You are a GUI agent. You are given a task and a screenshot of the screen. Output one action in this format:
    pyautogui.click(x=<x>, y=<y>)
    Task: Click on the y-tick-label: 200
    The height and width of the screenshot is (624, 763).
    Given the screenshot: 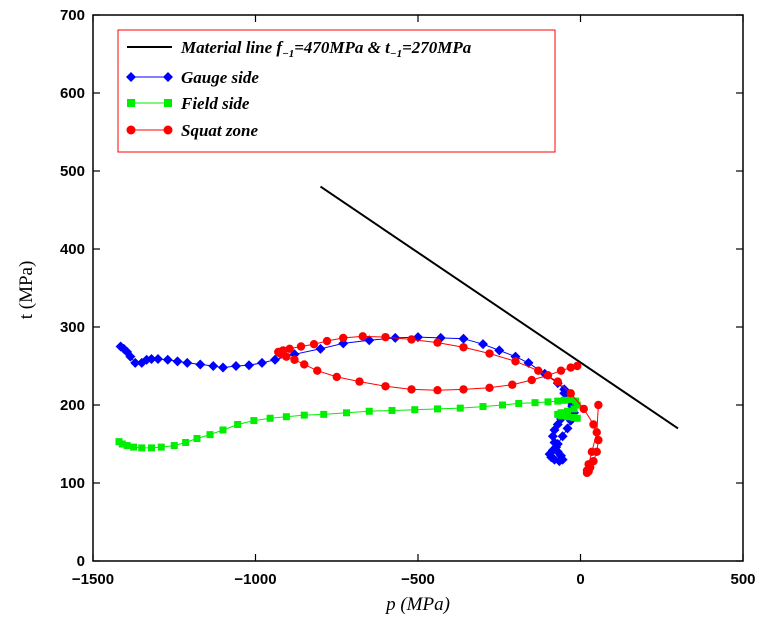 What is the action you would take?
    pyautogui.click(x=72, y=405)
    